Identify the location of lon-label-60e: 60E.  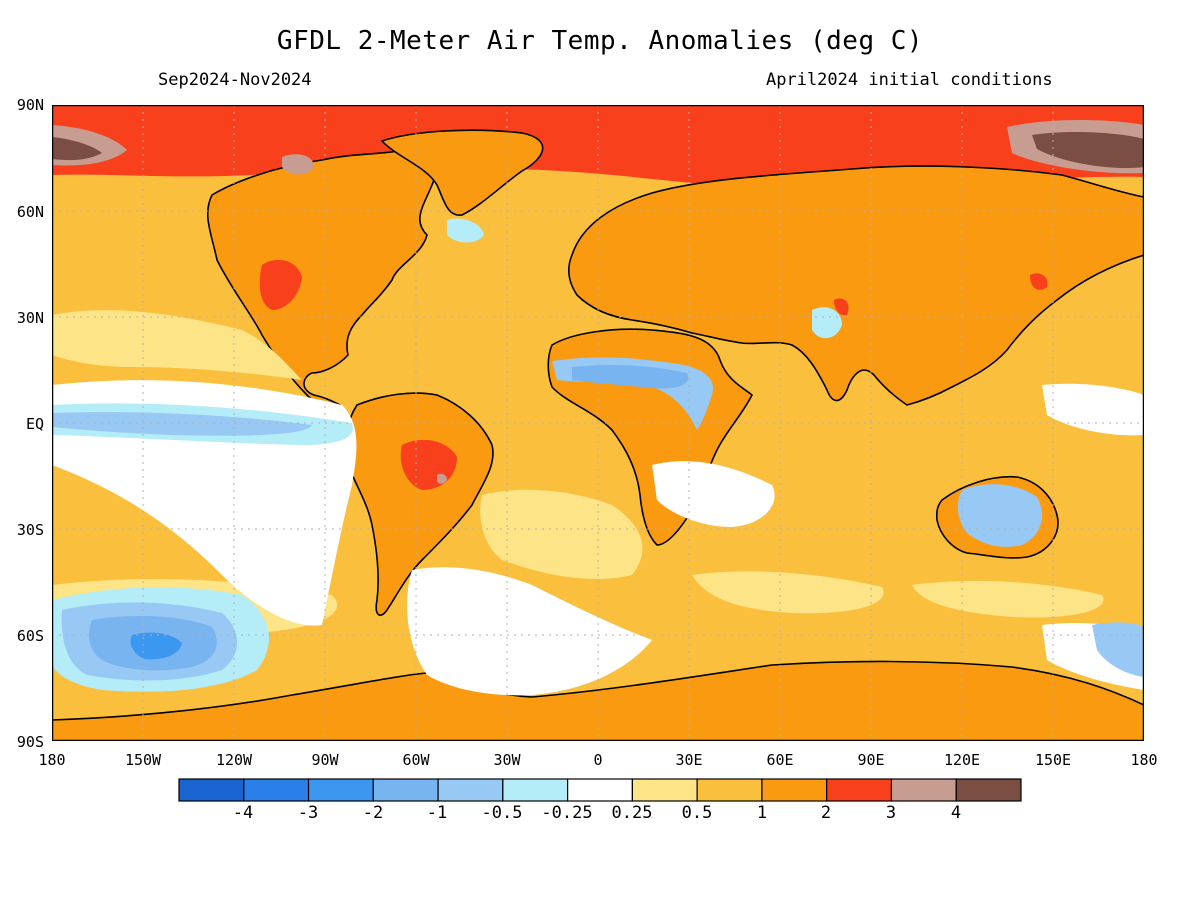
(780, 760).